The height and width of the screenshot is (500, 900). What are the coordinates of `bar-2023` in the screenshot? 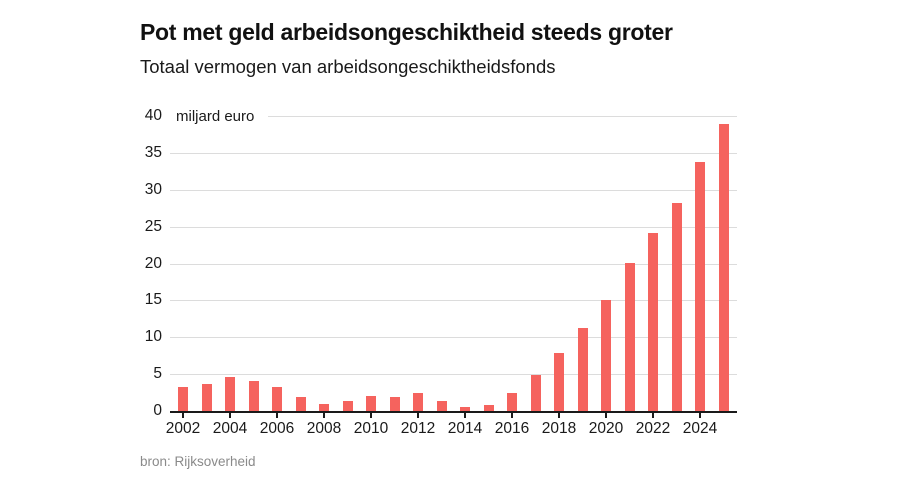 It's located at (677, 307).